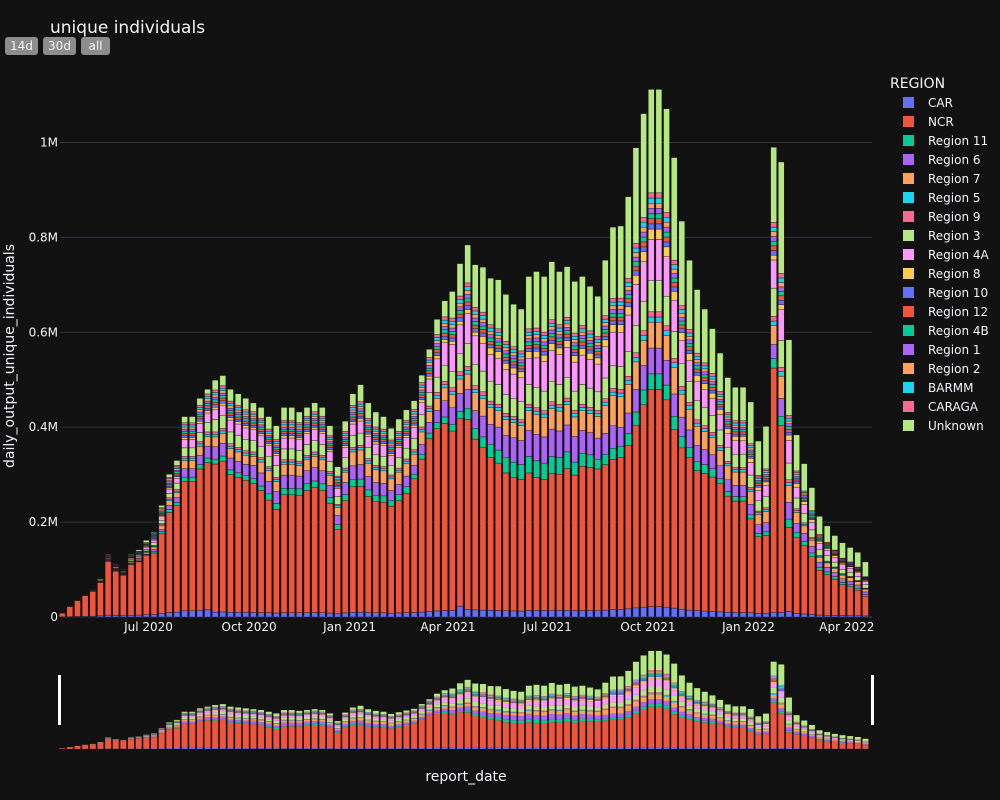 This screenshot has height=800, width=1000. What do you see at coordinates (908, 121) in the screenshot?
I see `legend-swatch` at bounding box center [908, 121].